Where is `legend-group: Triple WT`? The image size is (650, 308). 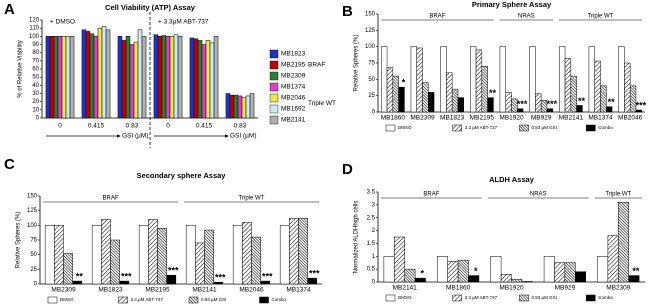
legend-group: Triple WT is located at coordinates (322, 103).